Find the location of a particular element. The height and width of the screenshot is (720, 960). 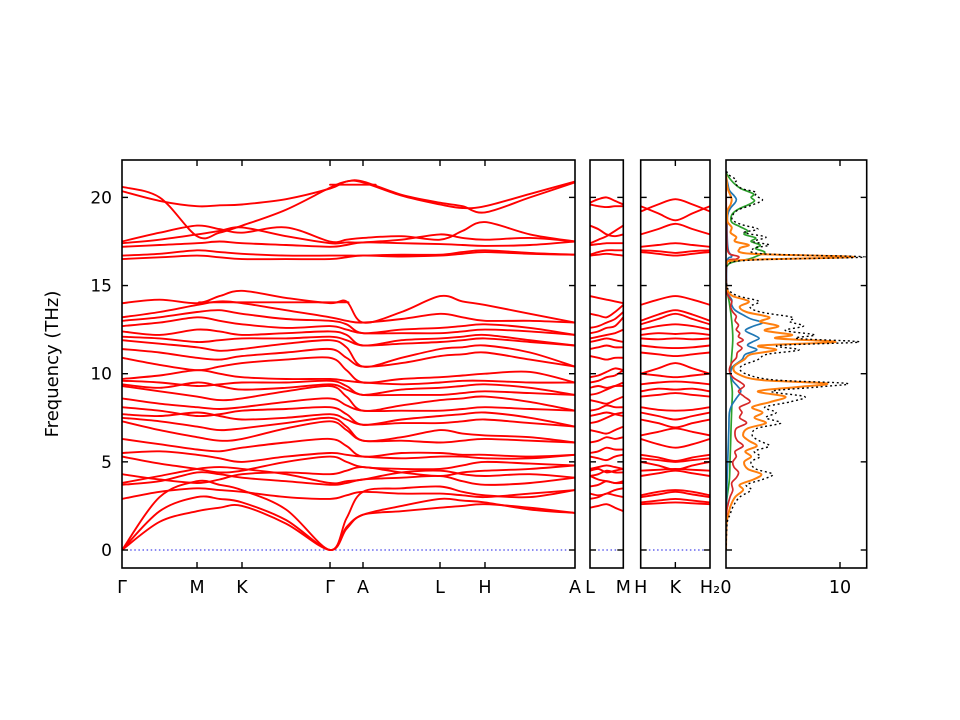

kpoint-label: K is located at coordinates (242, 588).